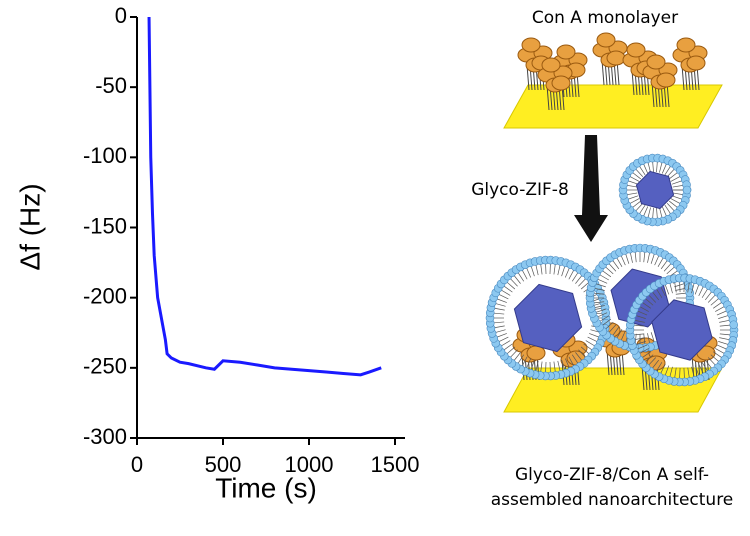 The image size is (750, 536). Describe the element at coordinates (105, 295) in the screenshot. I see `y-tick-label: -200` at that location.